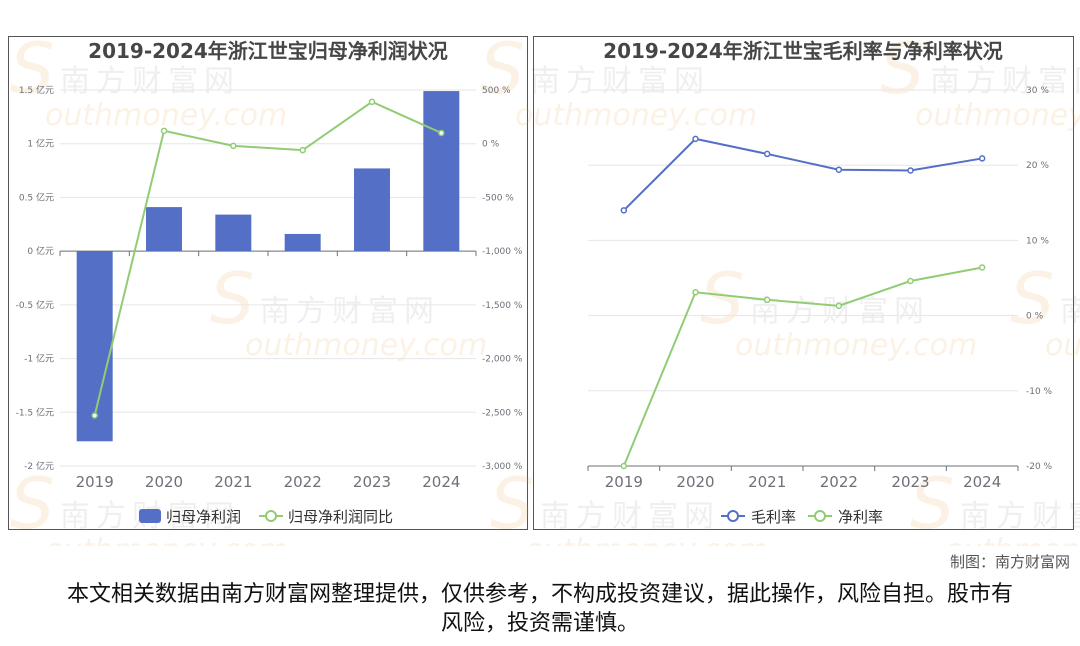 The height and width of the screenshot is (646, 1080). What do you see at coordinates (860, 517) in the screenshot?
I see `legend-net-margin-label: 净利率` at bounding box center [860, 517].